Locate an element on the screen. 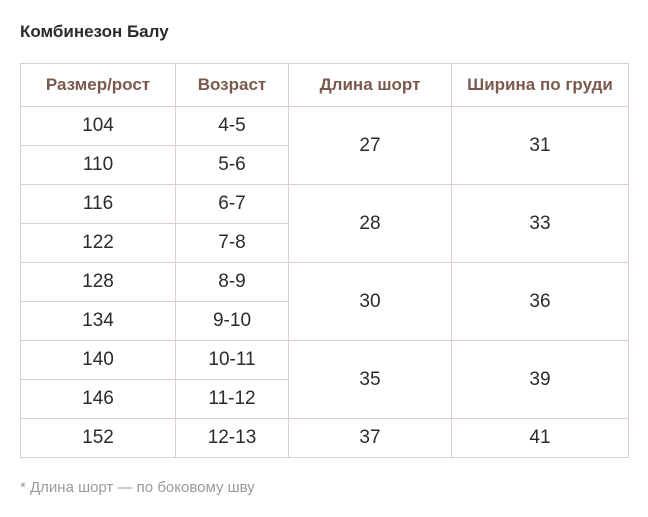  age-cell: 6-7 is located at coordinates (232, 204).